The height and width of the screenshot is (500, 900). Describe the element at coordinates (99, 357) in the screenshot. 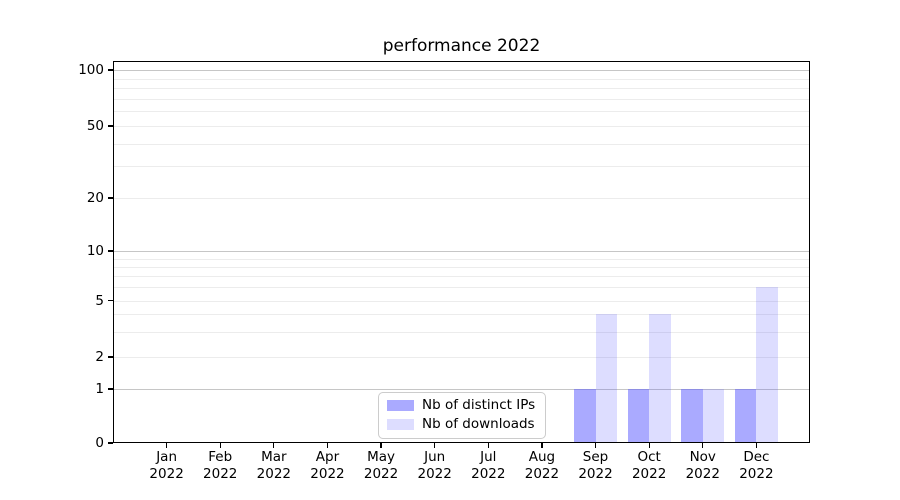

I see `y-tick-label: 2` at that location.